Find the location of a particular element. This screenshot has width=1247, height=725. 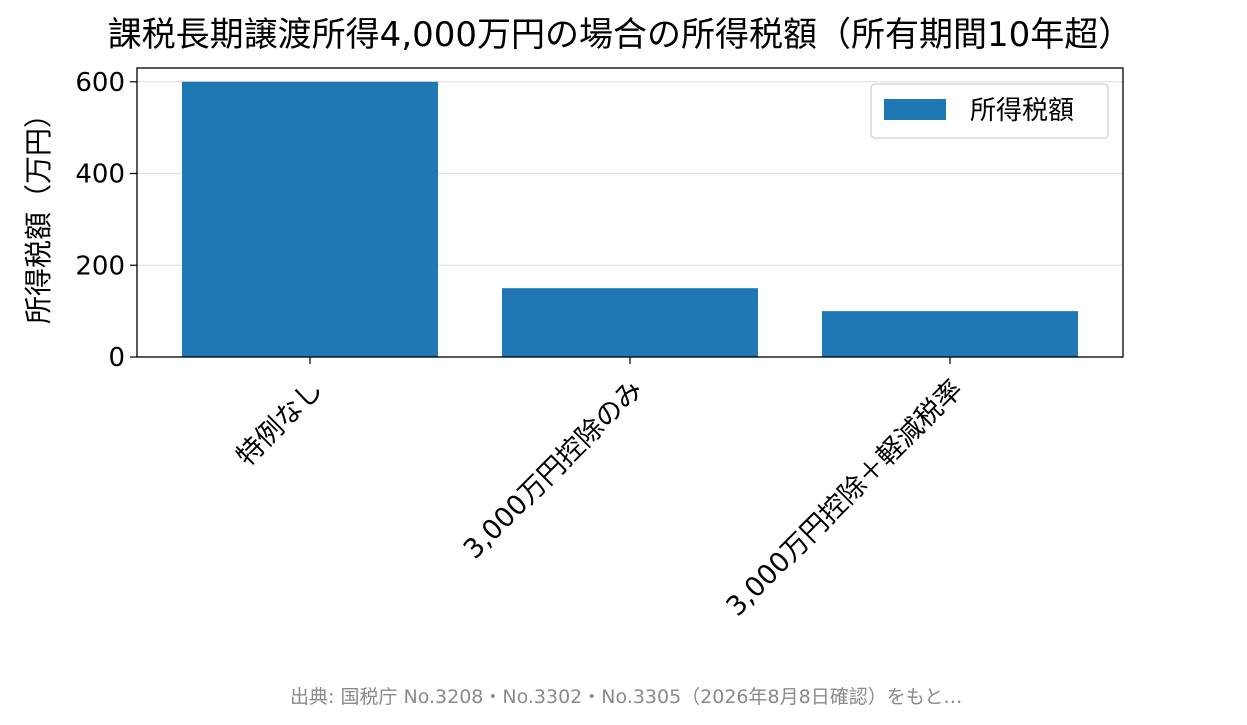

legend: 所得税額 is located at coordinates (989, 111).